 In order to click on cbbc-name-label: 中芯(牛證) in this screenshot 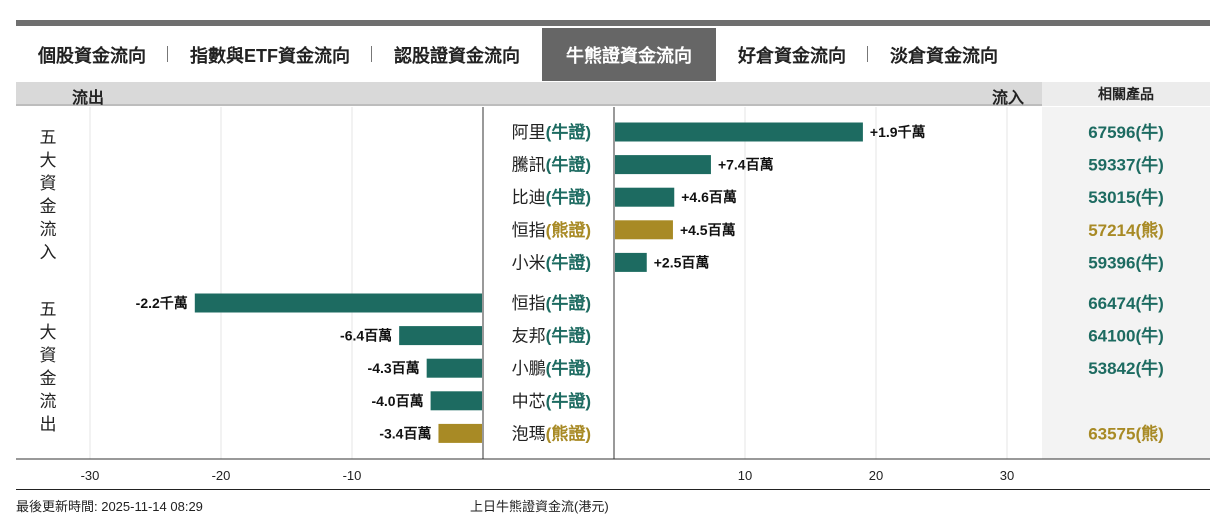, I will do `click(551, 401)`.